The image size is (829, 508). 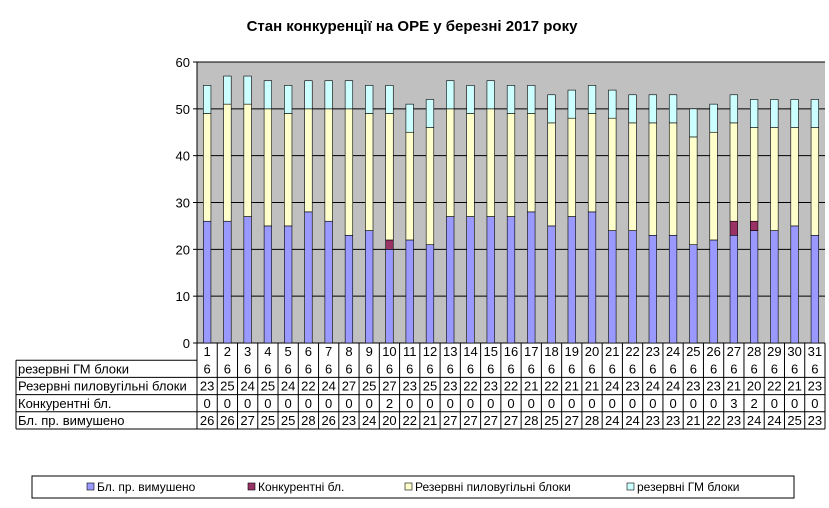 I want to click on table-row-label: Конкурентні бл., so click(x=65, y=403).